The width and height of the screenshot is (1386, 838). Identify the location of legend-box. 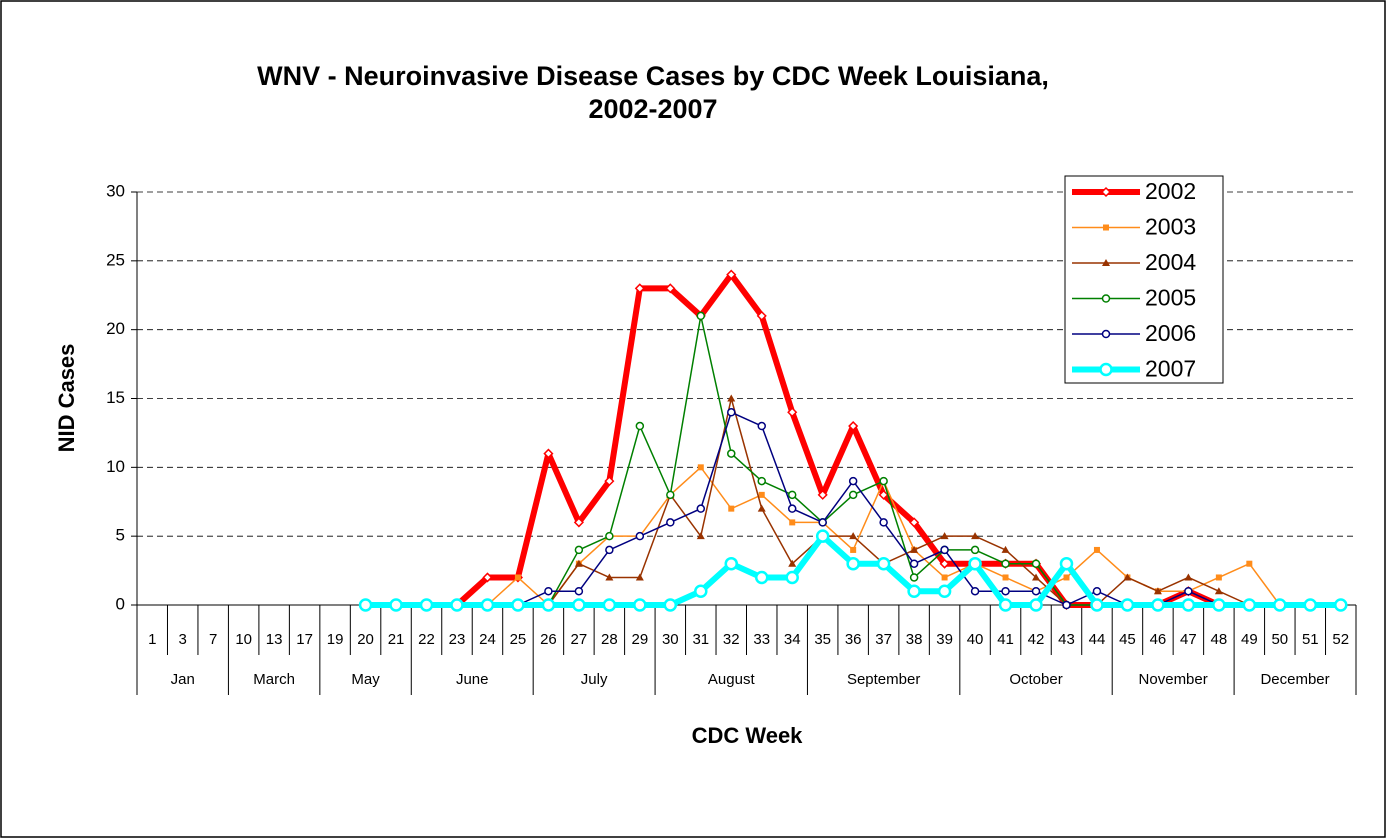
(1144, 279).